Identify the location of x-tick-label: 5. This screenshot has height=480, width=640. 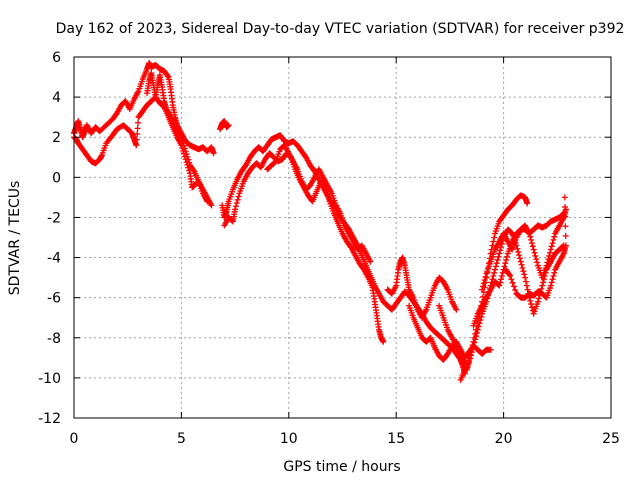
(181, 439).